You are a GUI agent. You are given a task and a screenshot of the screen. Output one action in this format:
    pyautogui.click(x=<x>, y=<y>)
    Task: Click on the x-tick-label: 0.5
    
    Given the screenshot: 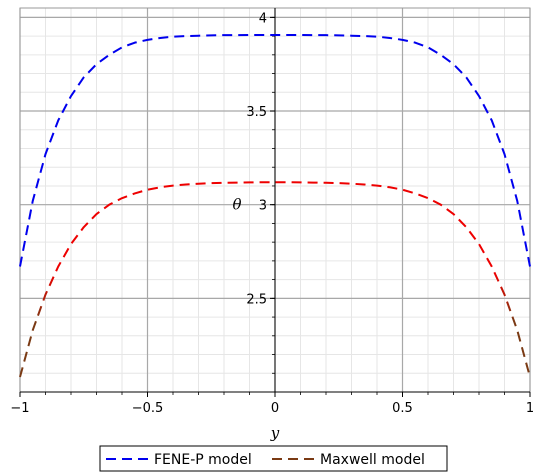 What is the action you would take?
    pyautogui.click(x=402, y=408)
    